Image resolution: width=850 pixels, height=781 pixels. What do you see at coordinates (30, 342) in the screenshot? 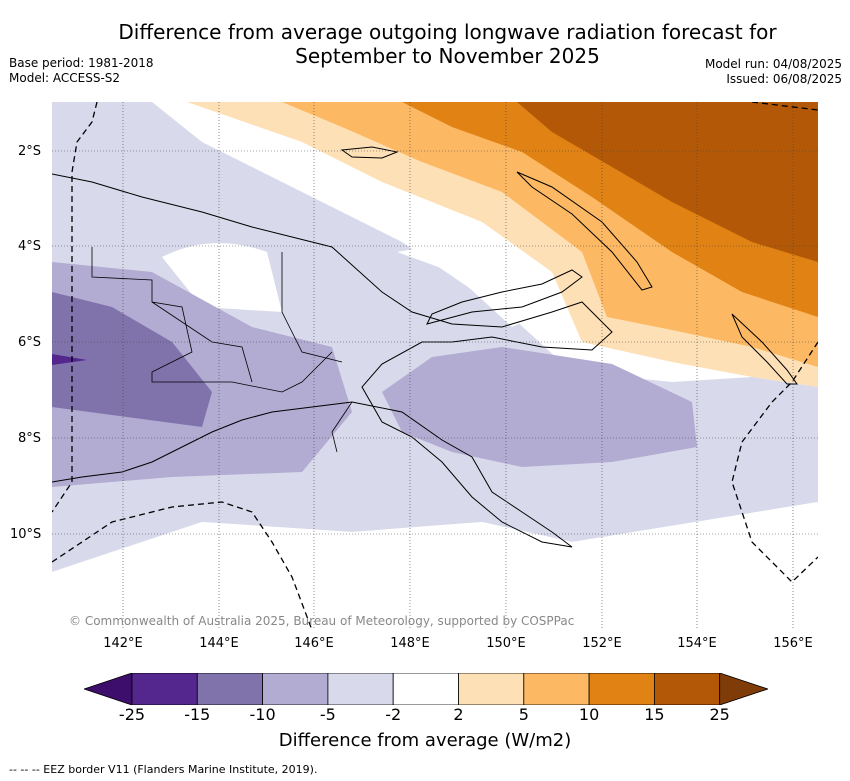
I see `lat-label-6s: 6°S` at bounding box center [30, 342].